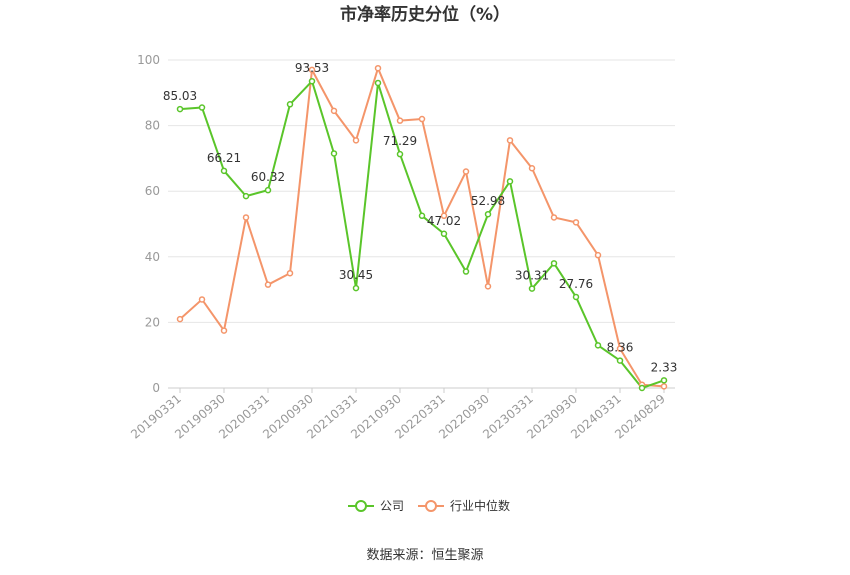 The width and height of the screenshot is (850, 575). I want to click on data-label: 60.32, so click(268, 177).